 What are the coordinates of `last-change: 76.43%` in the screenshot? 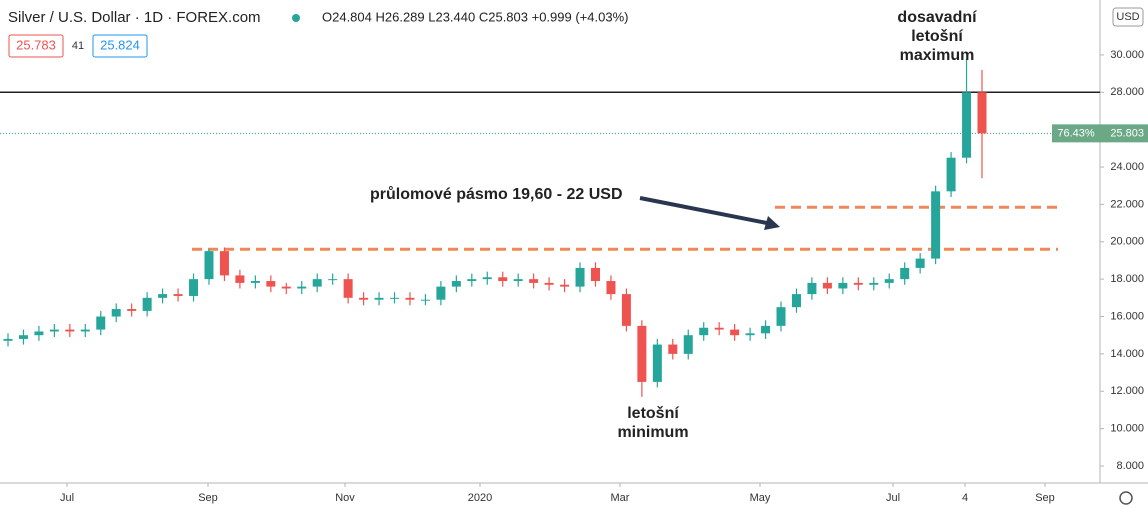 It's located at (1076, 133).